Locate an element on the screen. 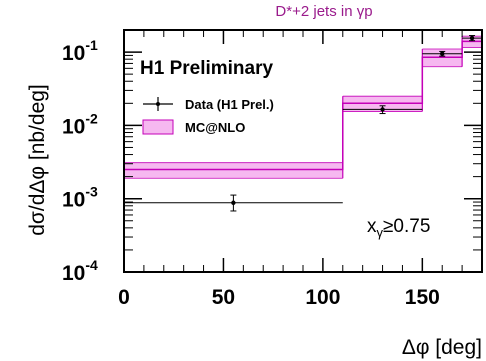 The width and height of the screenshot is (486, 361). cut-annotation: xγ≥0.75 is located at coordinates (398, 228).